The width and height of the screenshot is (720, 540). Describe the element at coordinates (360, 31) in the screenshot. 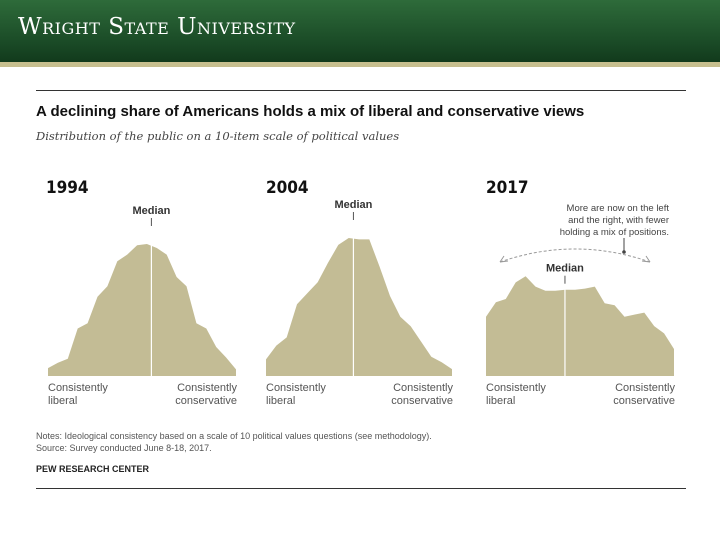

I see `university-banner: Wright State University` at that location.